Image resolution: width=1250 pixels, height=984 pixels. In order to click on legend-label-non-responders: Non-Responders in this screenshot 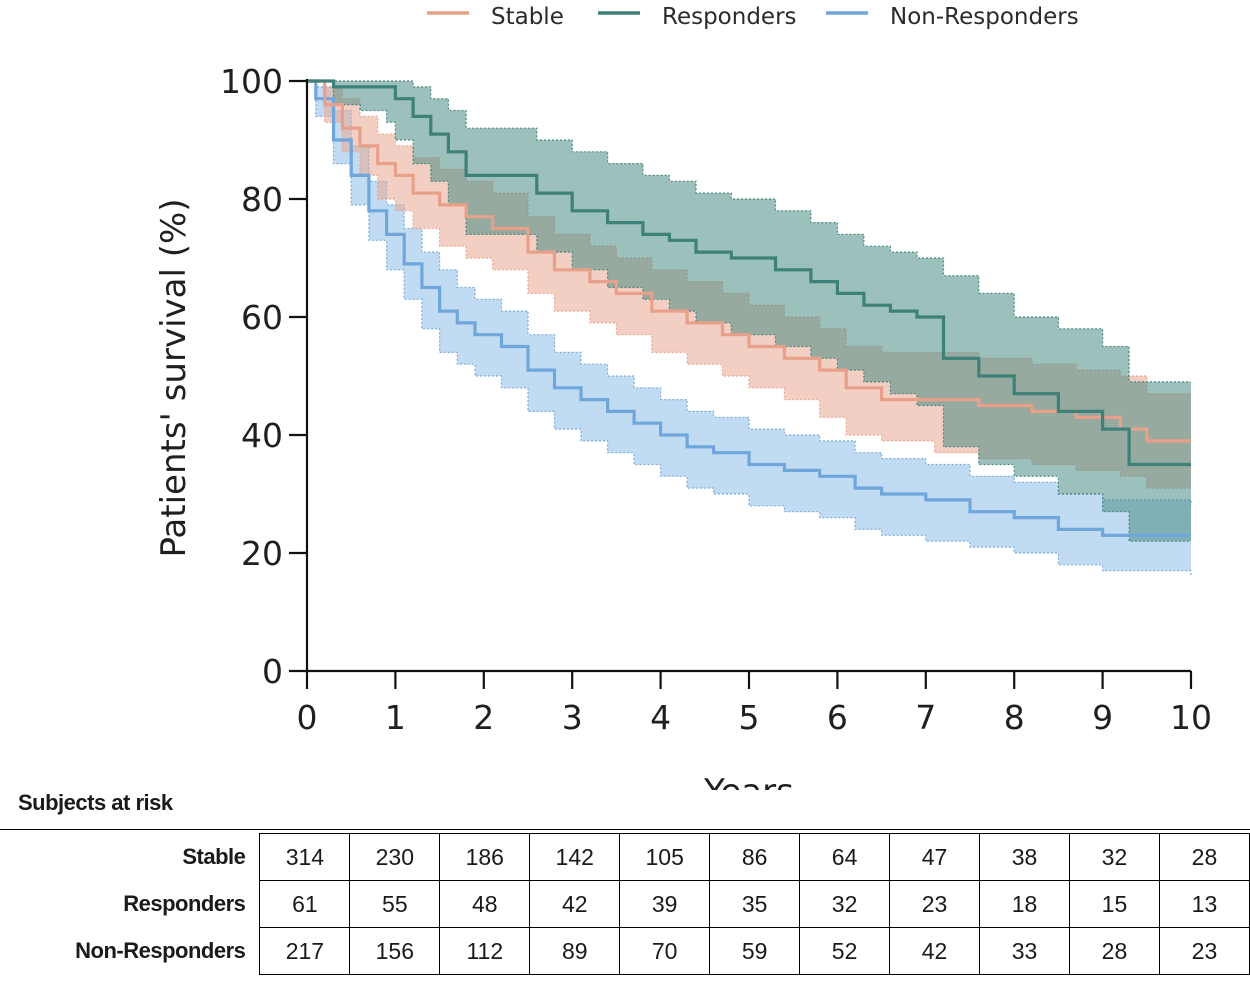, I will do `click(984, 17)`.